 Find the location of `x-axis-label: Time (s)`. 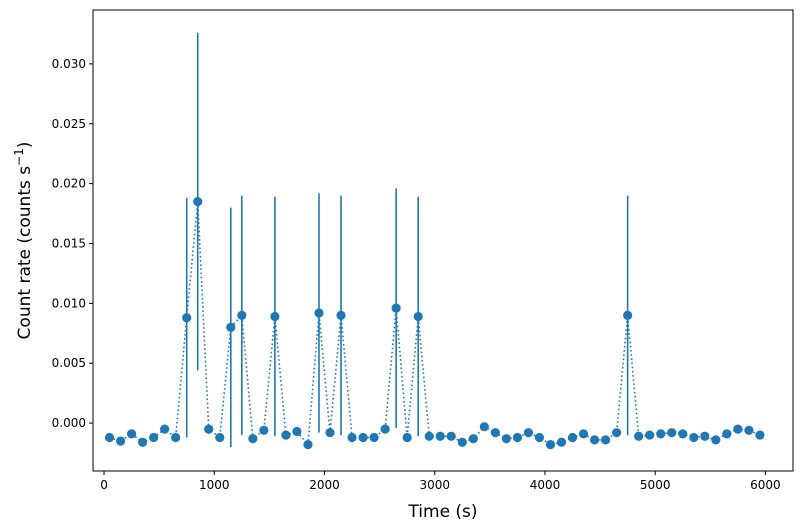

x-axis-label: Time (s) is located at coordinates (442, 512).